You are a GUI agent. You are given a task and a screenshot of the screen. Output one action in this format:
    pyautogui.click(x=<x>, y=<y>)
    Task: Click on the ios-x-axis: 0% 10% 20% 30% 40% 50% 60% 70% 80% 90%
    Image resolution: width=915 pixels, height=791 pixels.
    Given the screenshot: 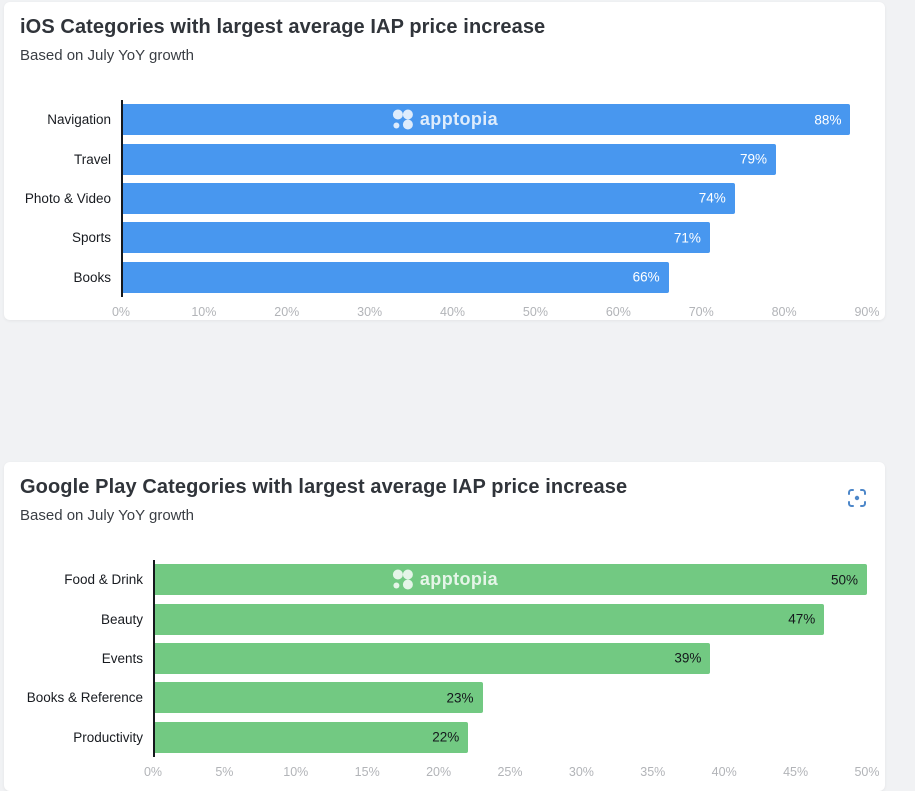 What is the action you would take?
    pyautogui.click(x=496, y=308)
    